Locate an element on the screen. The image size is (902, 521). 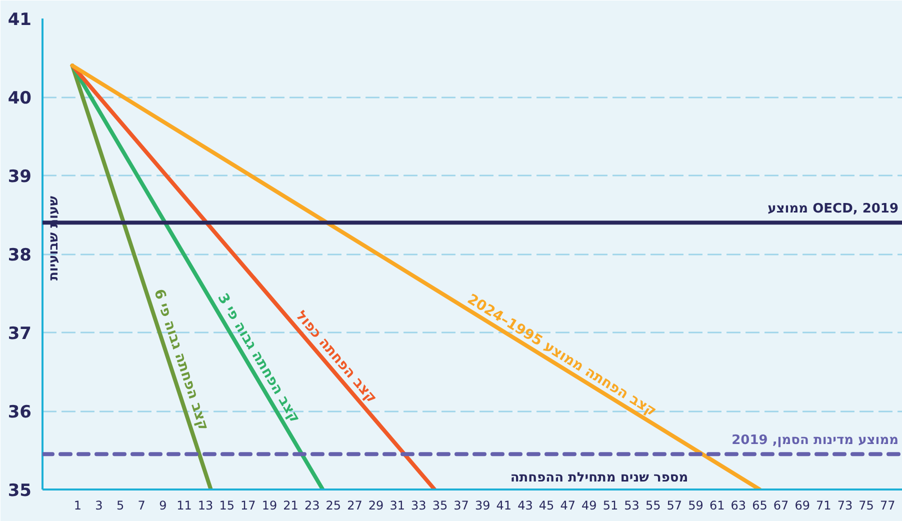
x-tick-label: 29 is located at coordinates (376, 505).